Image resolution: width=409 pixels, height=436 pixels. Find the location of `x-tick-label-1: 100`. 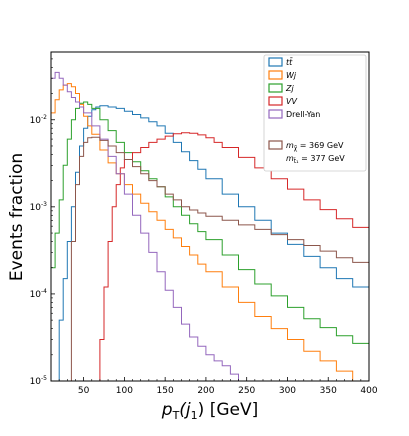

x-tick-label-1: 100 is located at coordinates (124, 391).